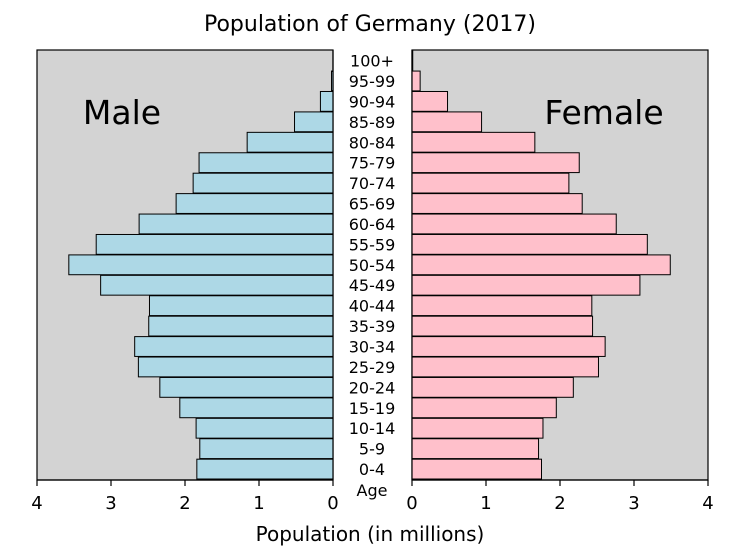 The image size is (740, 555). What do you see at coordinates (372, 61) in the screenshot?
I see `age-label-100-plus: 100+` at bounding box center [372, 61].